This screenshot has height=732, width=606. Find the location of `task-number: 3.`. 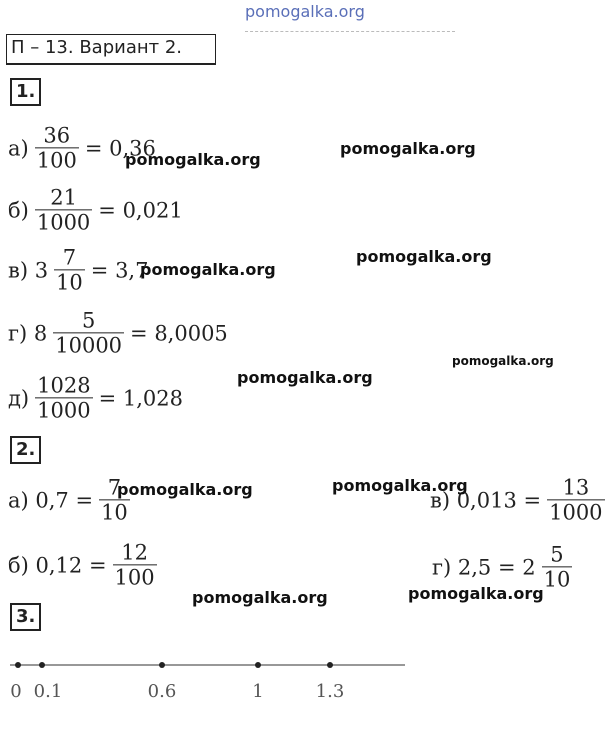

task-number: 3. is located at coordinates (26, 617).